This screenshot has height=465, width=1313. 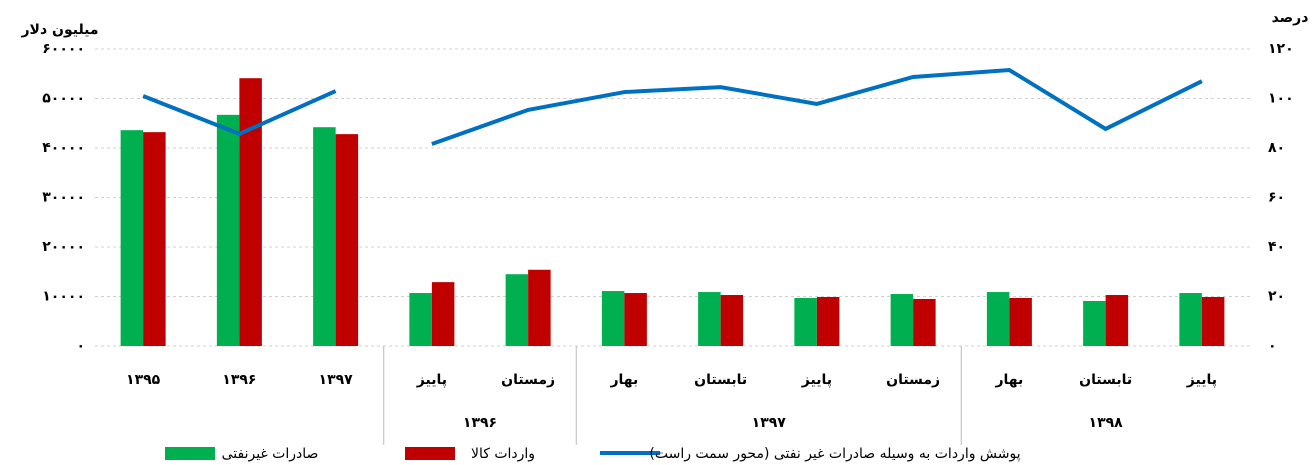 I want to click on group-label: ۱۳۹۷, so click(x=769, y=423).